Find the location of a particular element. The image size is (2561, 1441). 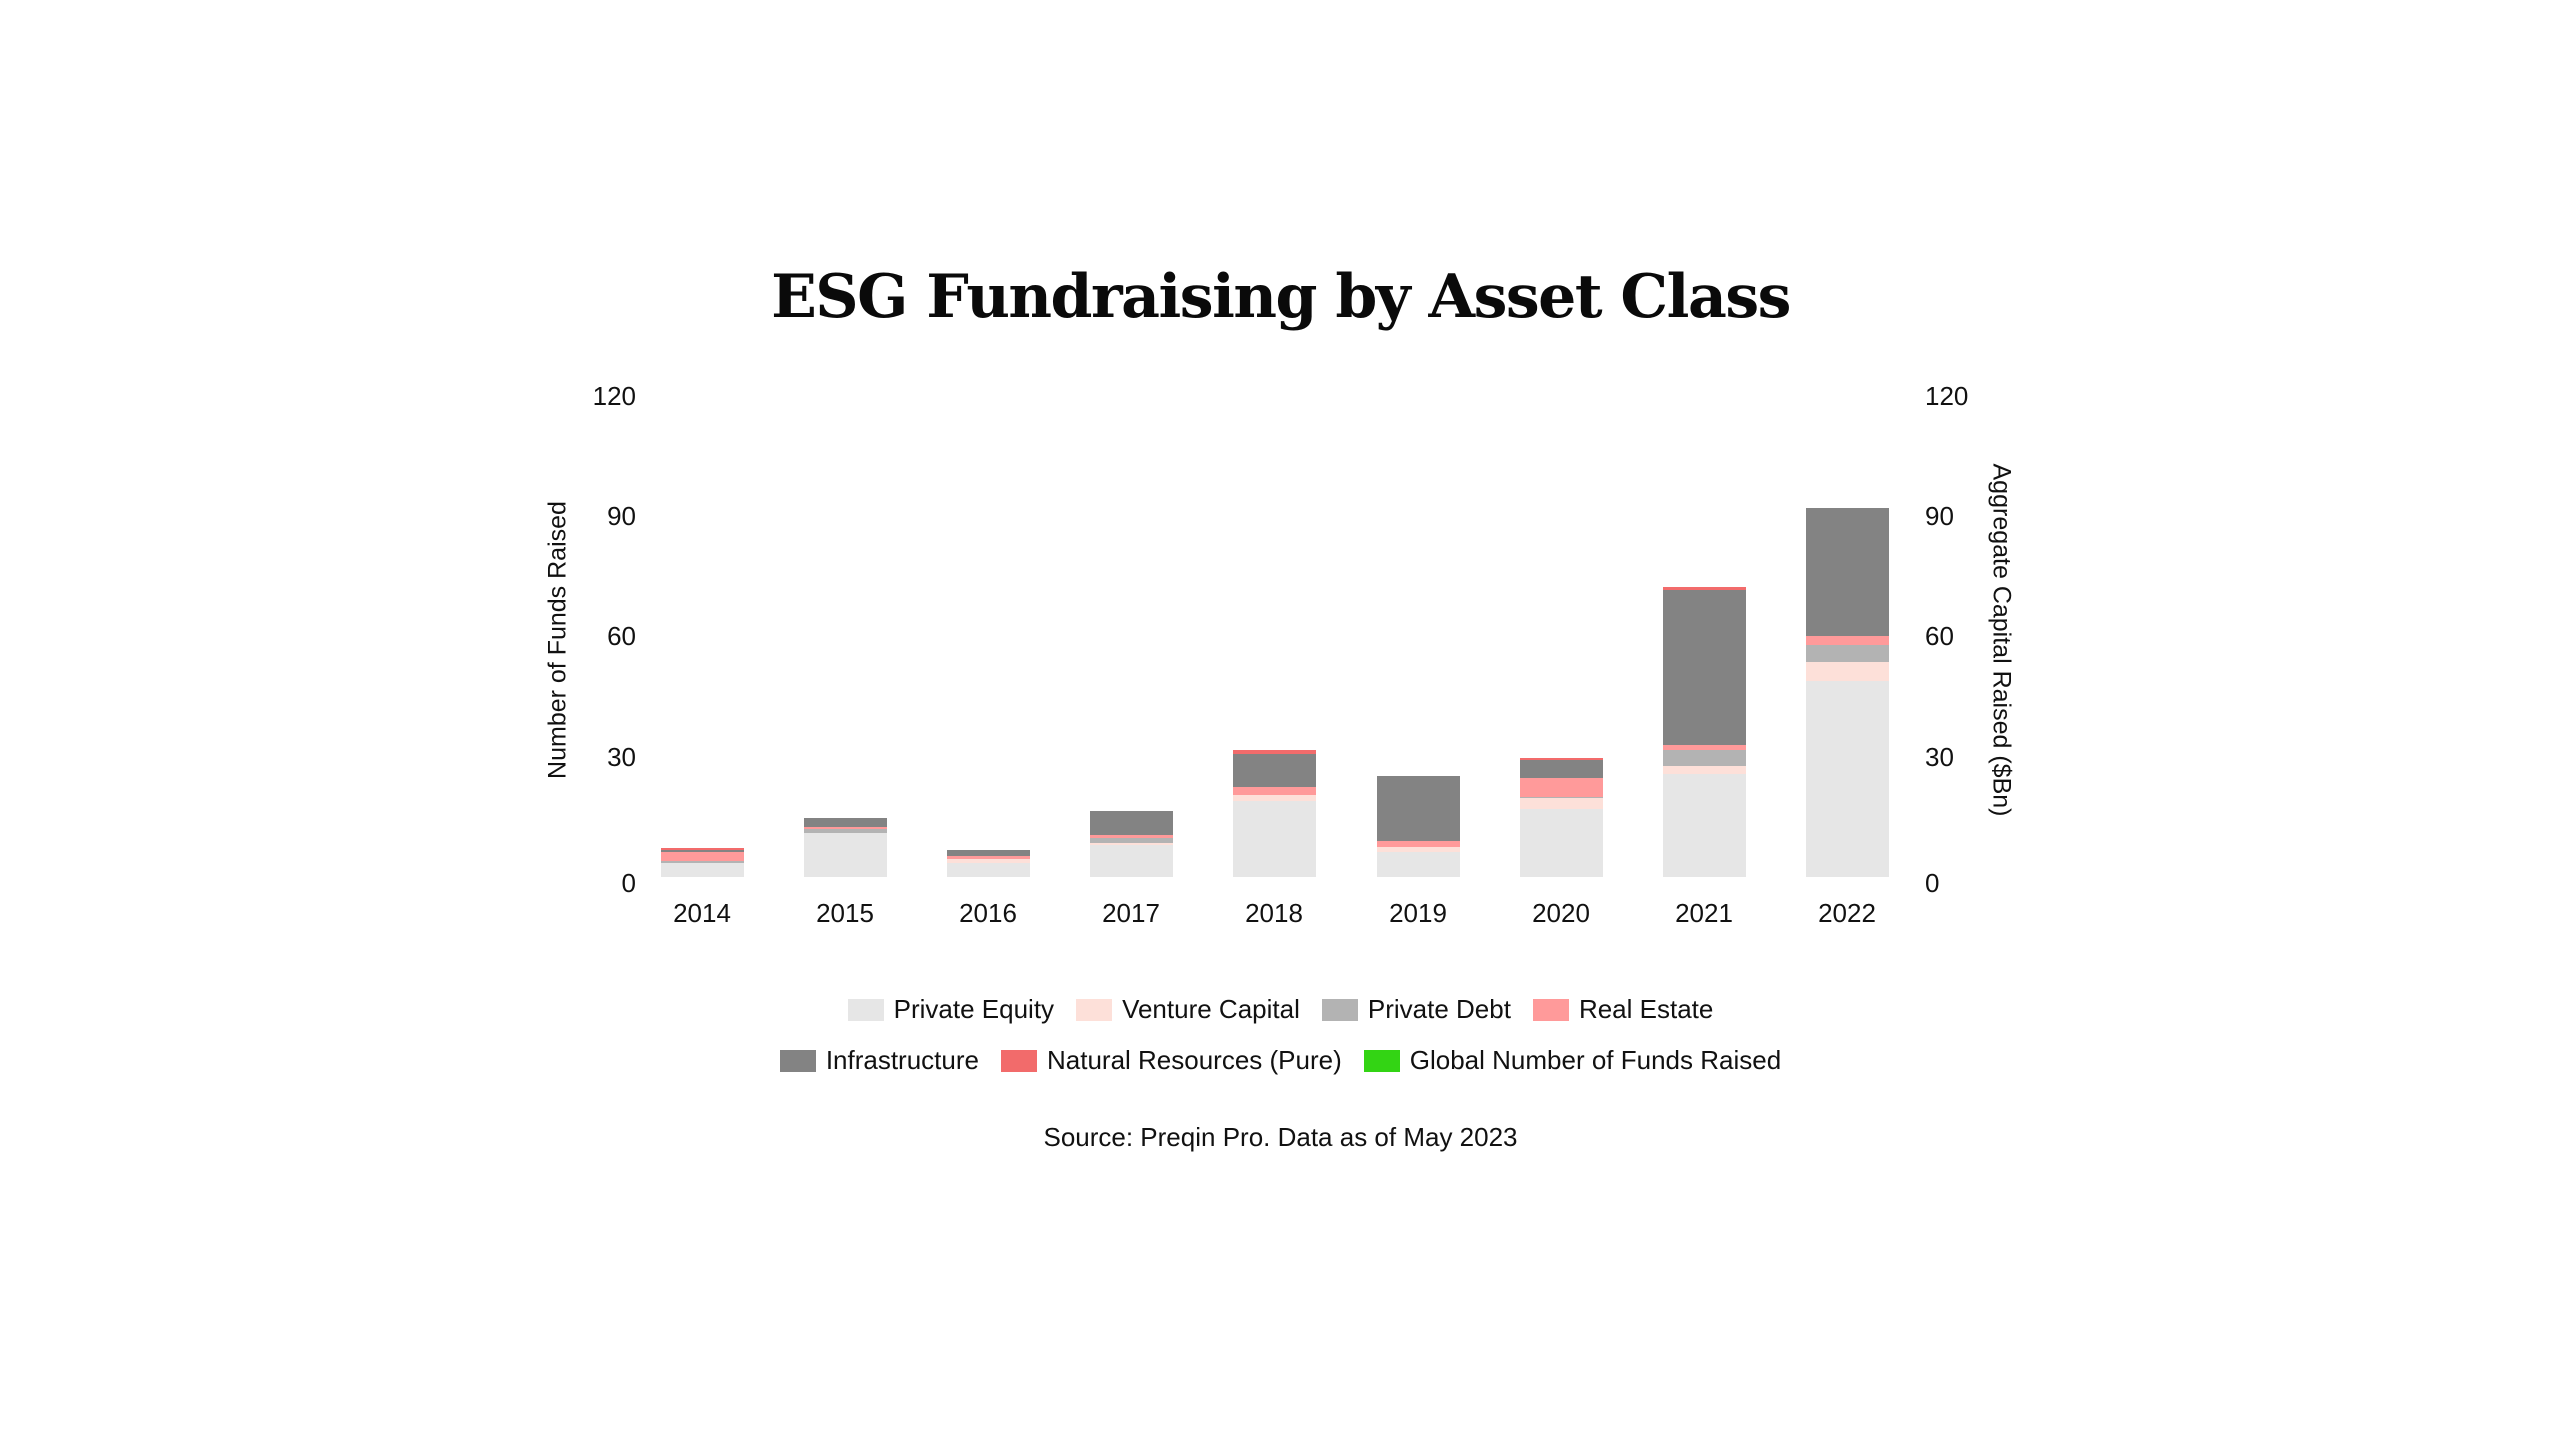

chart-title: ESG Fundraising by Asset Class is located at coordinates (1281, 297).